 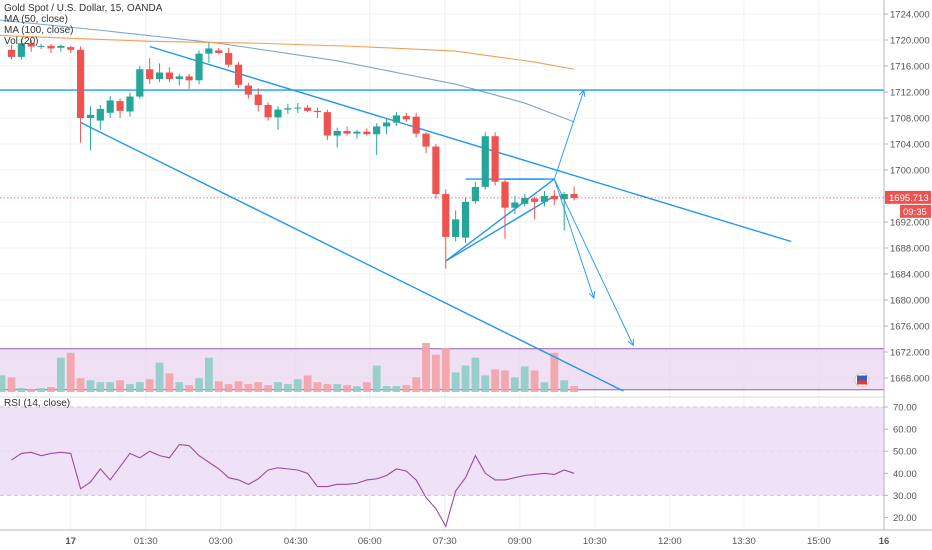 What do you see at coordinates (293, 485) in the screenshot?
I see `rsi-line` at bounding box center [293, 485].